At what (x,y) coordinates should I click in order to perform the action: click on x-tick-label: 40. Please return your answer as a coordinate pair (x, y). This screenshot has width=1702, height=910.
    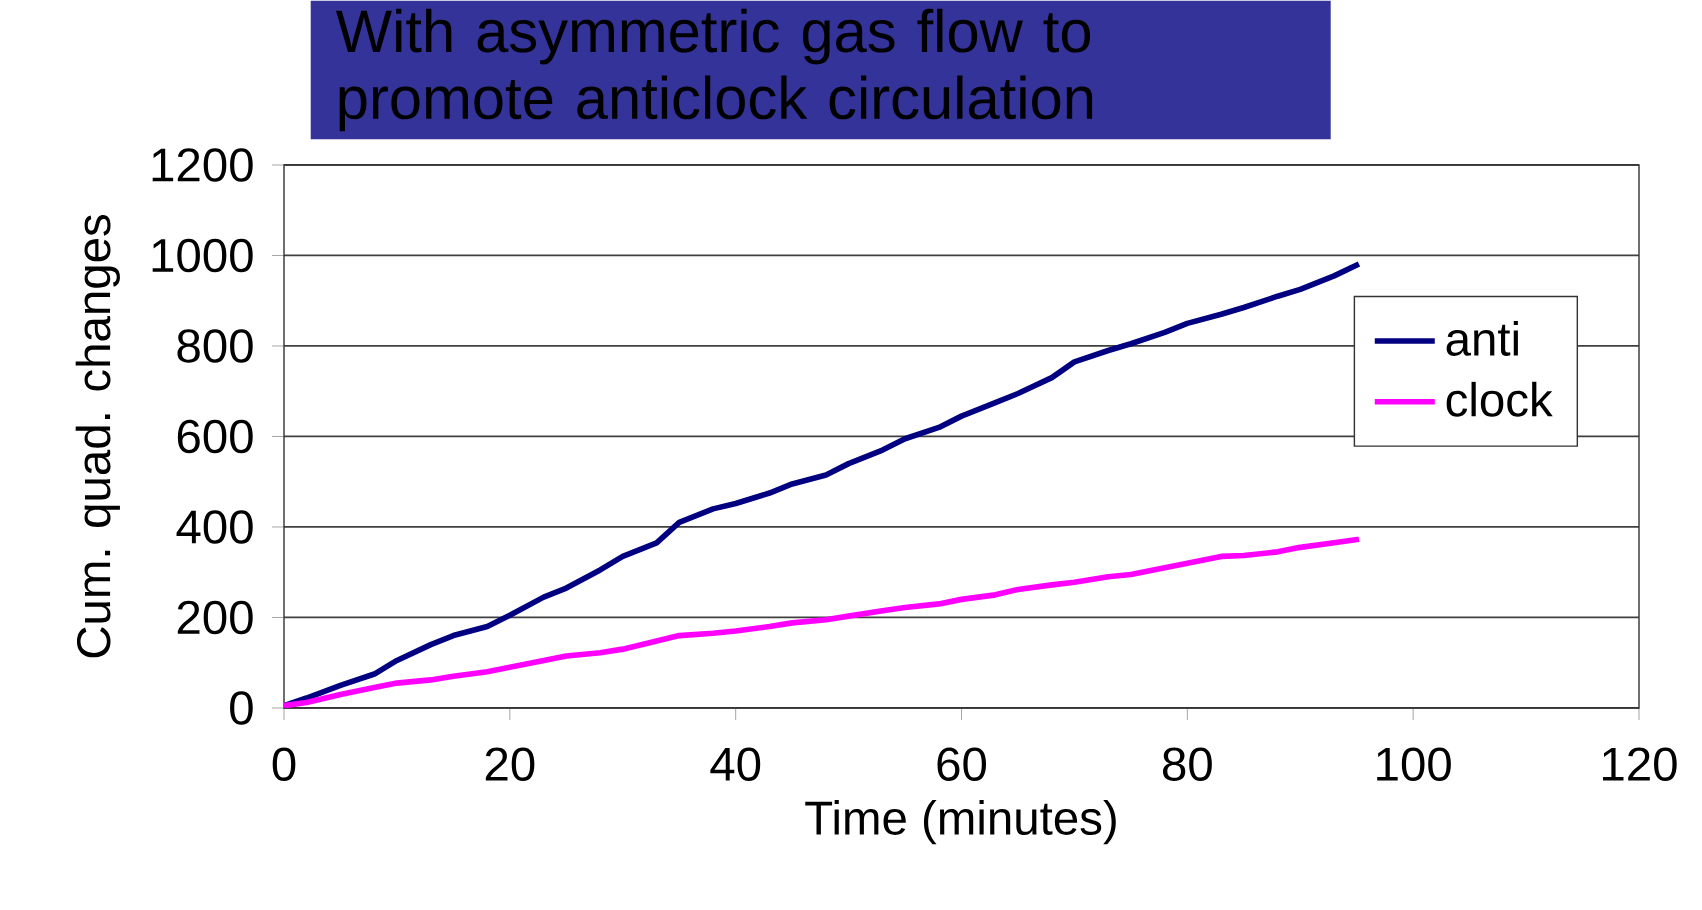
    Looking at the image, I should click on (735, 764).